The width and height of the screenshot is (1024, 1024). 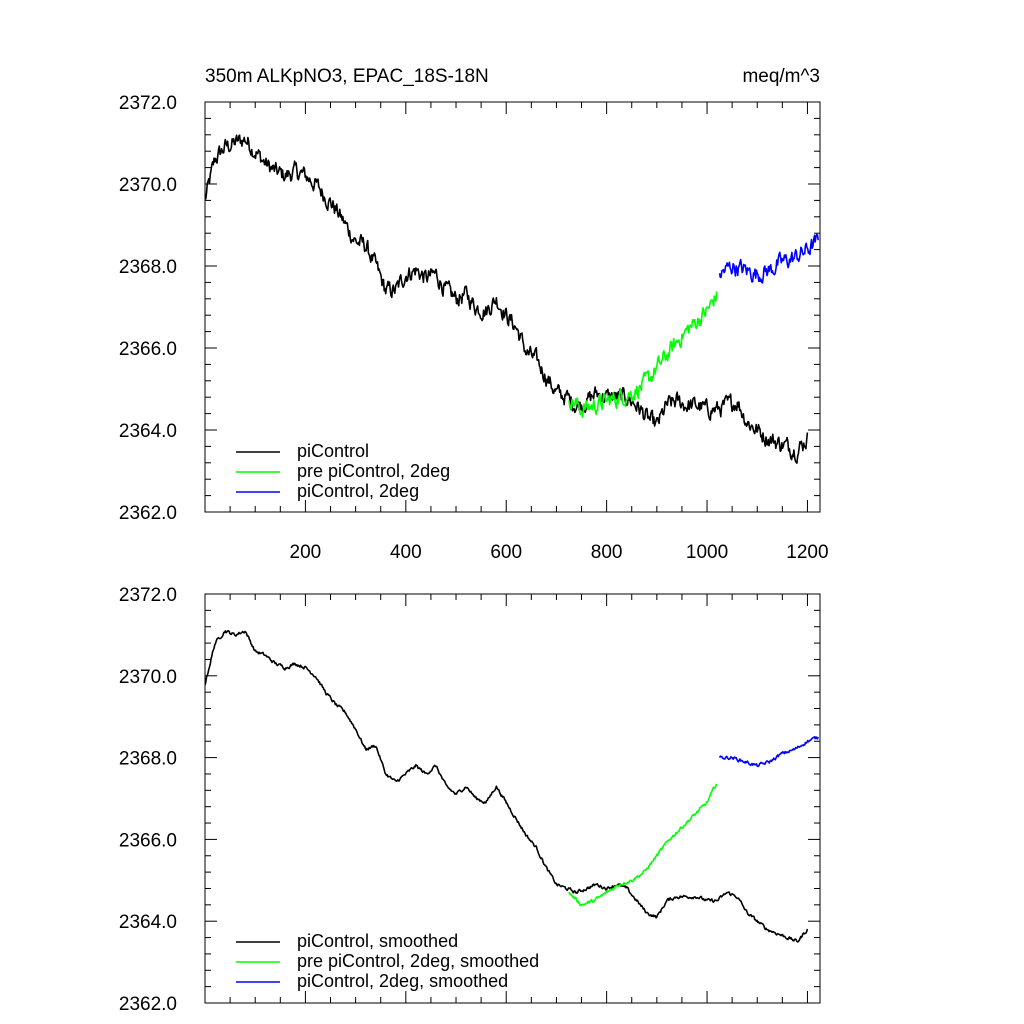 What do you see at coordinates (347, 76) in the screenshot?
I see `chart-title: 350m ALKpNO3, EPAC_18S-18N` at bounding box center [347, 76].